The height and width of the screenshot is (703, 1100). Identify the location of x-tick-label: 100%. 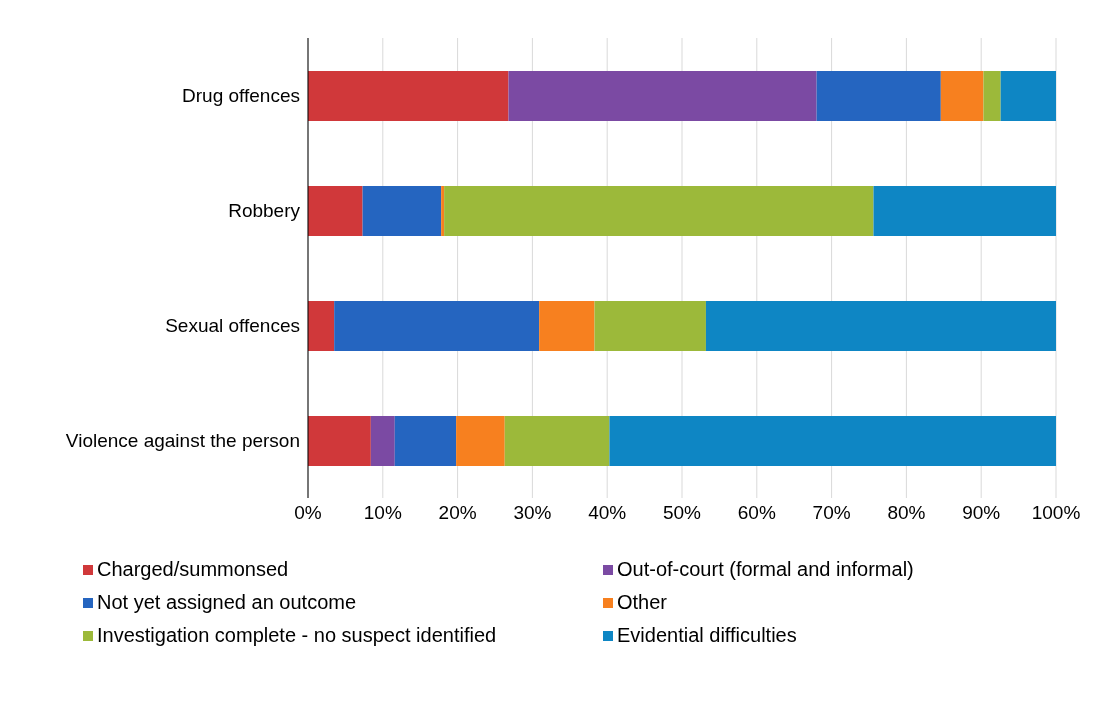
(1056, 513).